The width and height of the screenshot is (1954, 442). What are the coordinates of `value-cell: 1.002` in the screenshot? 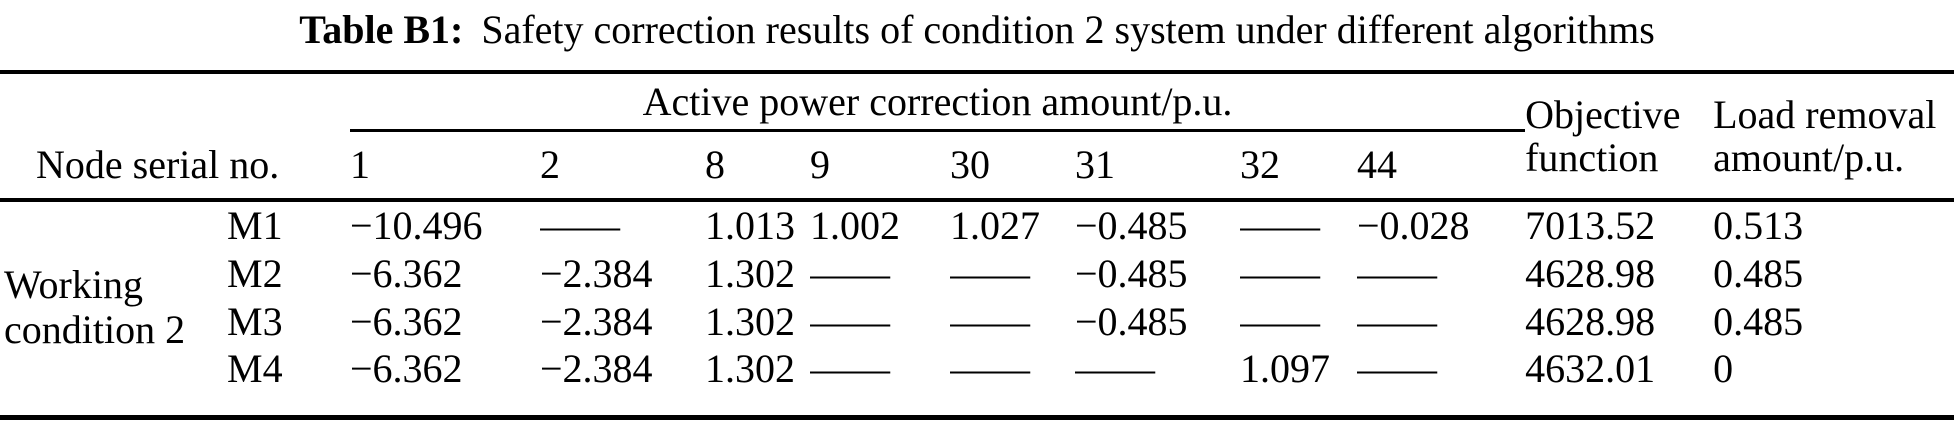 It's located at (880, 223).